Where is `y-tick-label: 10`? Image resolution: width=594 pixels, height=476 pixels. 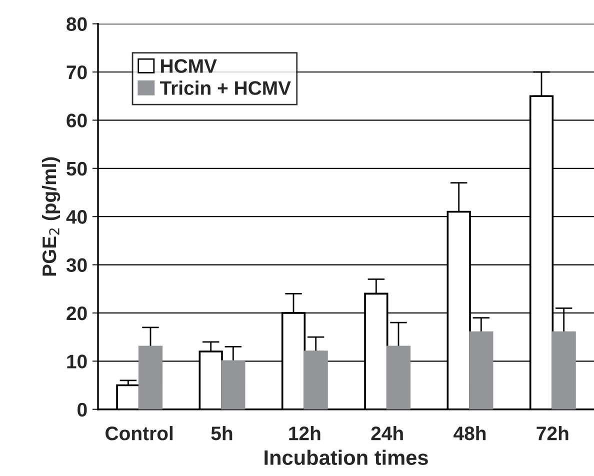
y-tick-label: 10 is located at coordinates (77, 361).